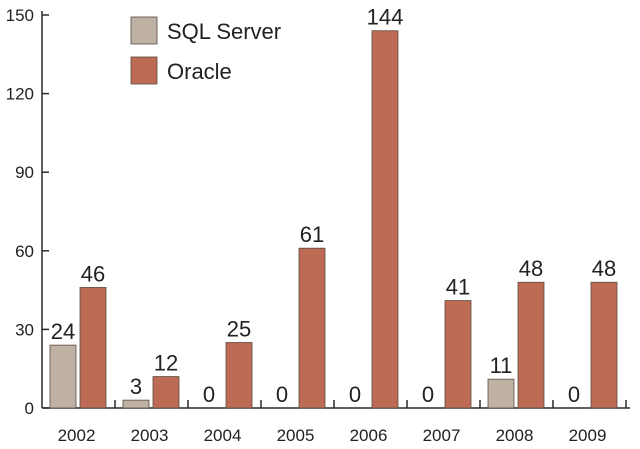 The image size is (640, 449). What do you see at coordinates (166, 392) in the screenshot?
I see `bar-oracle-2003` at bounding box center [166, 392].